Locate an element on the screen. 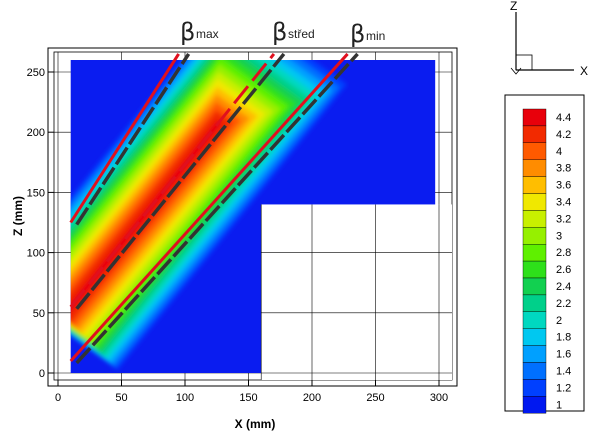 The height and width of the screenshot is (436, 596). colorbar-label-12: 2 is located at coordinates (559, 321).